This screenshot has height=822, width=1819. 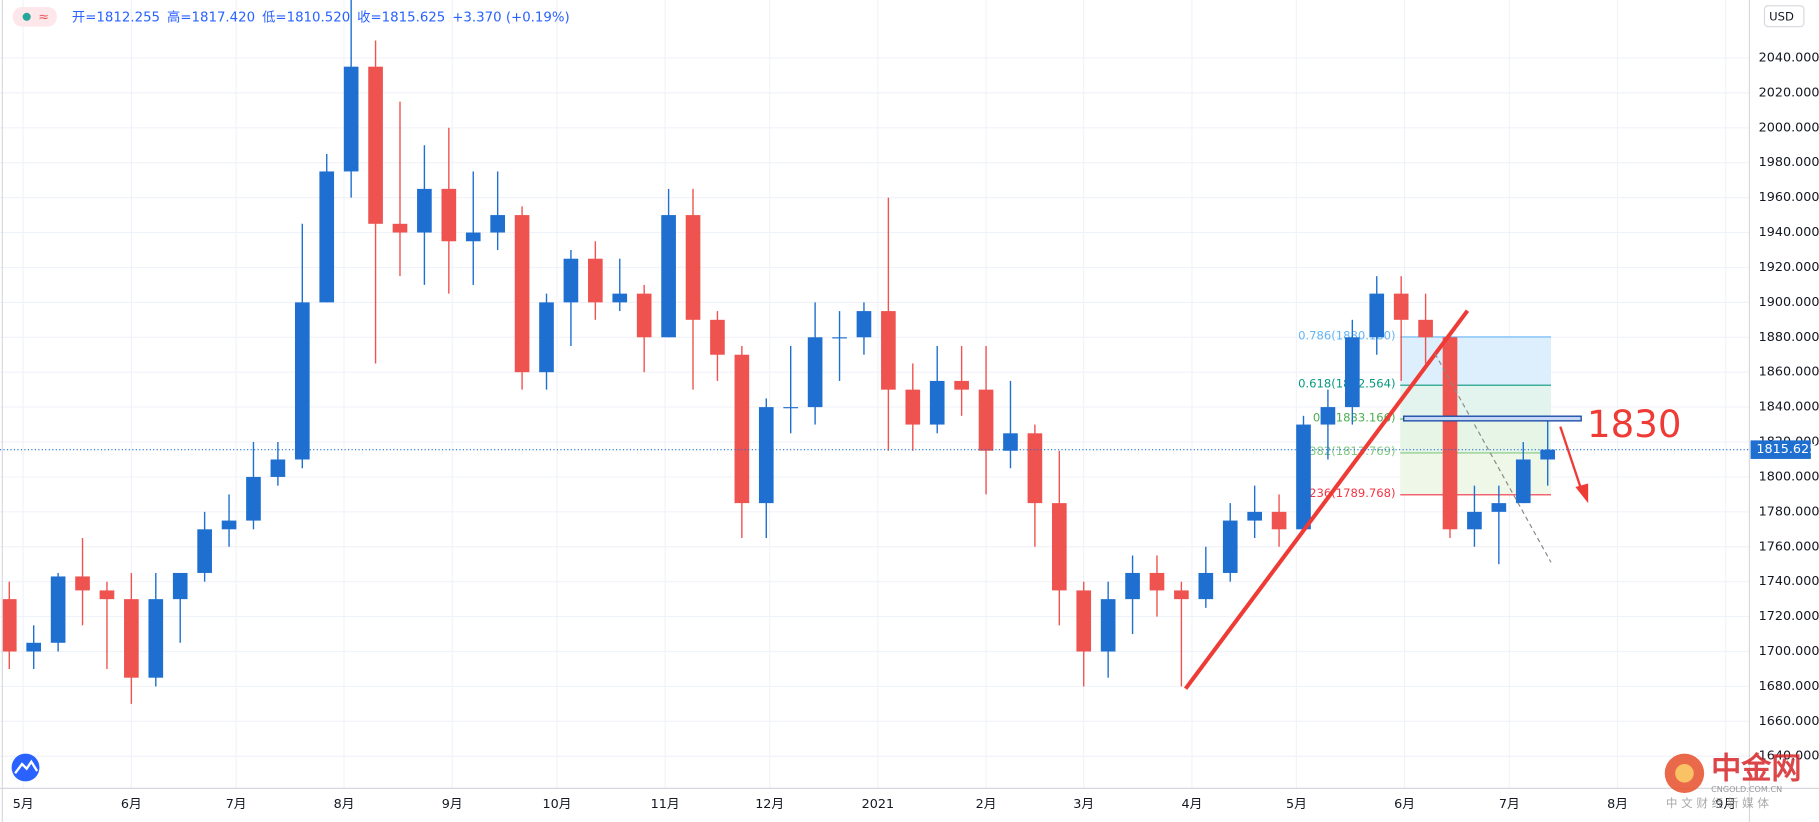 I want to click on y-tick-label: 2020.000, so click(x=1789, y=92).